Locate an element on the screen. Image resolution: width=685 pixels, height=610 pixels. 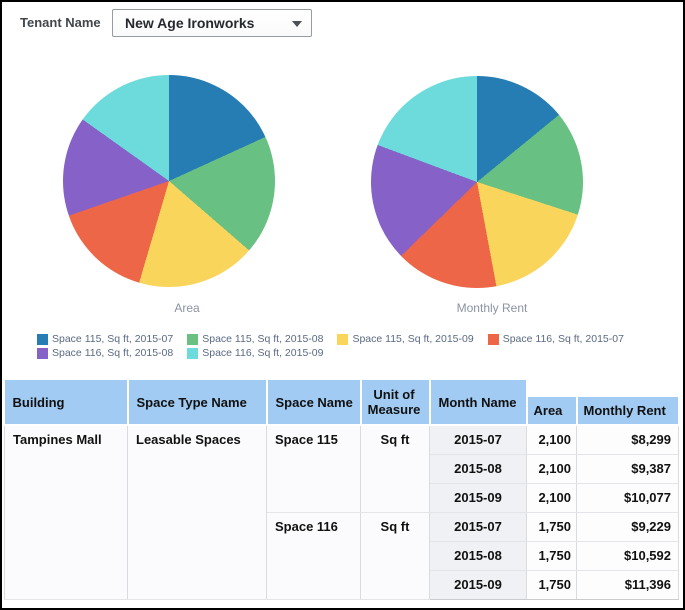
monthly-rent-chart-caption: Monthly Rent is located at coordinates (492, 308).